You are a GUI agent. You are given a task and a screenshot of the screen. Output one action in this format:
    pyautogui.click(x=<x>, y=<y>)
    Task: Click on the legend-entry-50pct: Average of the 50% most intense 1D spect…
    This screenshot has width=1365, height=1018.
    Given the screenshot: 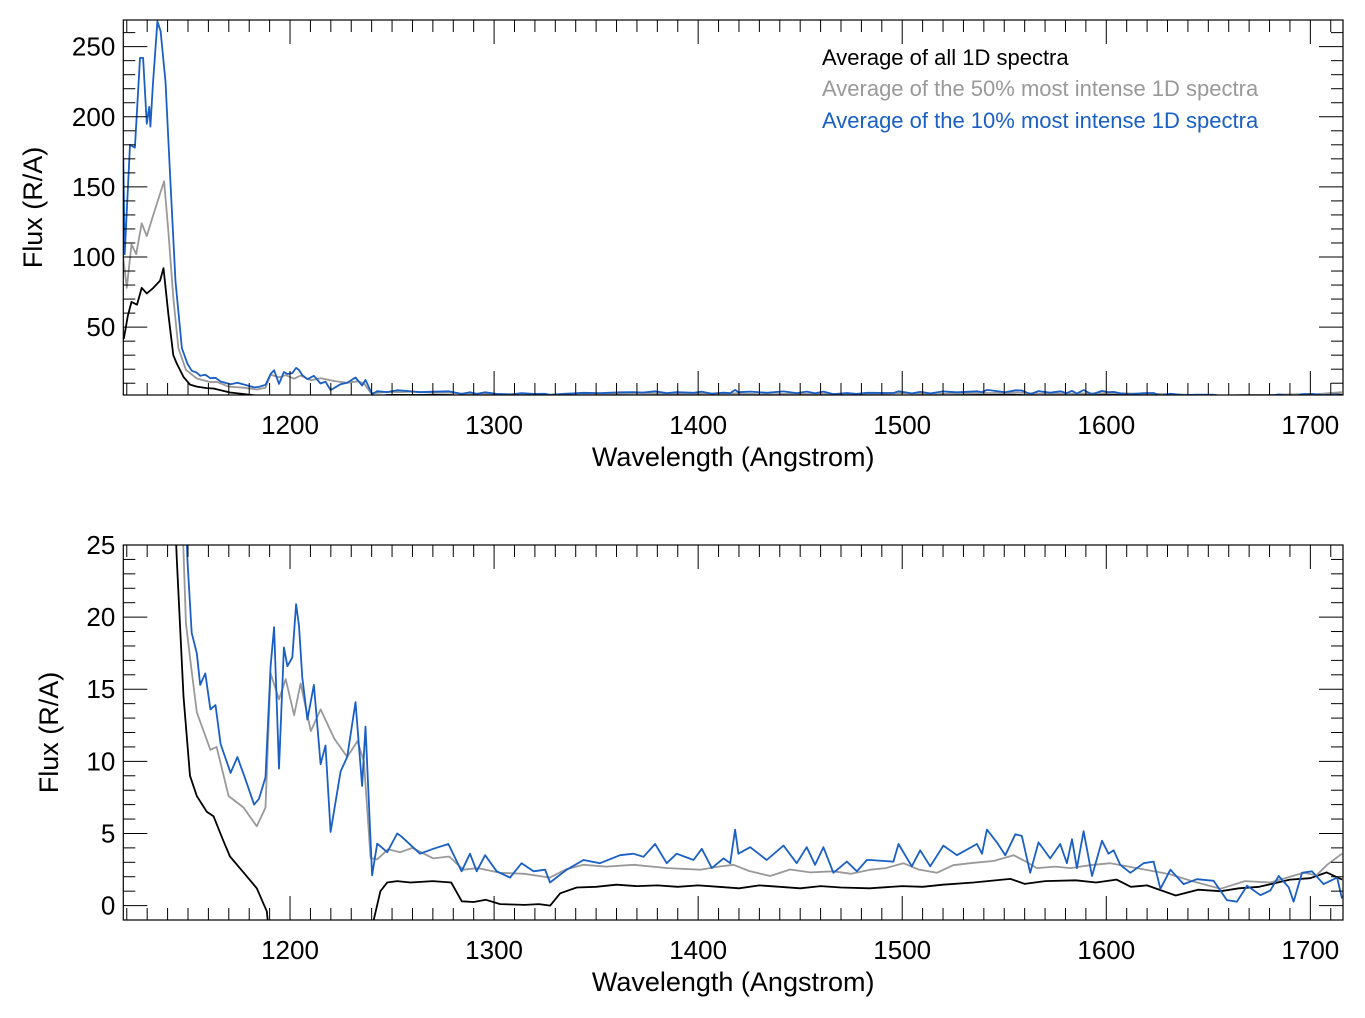 What is the action you would take?
    pyautogui.click(x=1040, y=88)
    